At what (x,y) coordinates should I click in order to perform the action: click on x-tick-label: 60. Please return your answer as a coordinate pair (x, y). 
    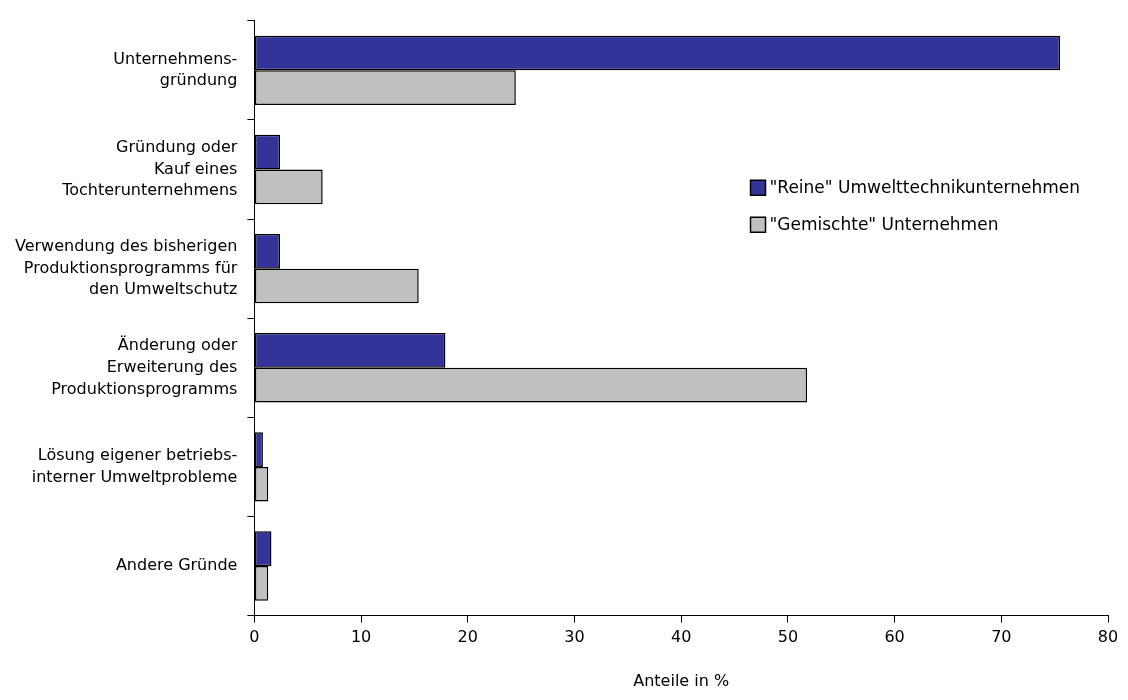
    Looking at the image, I should click on (894, 637).